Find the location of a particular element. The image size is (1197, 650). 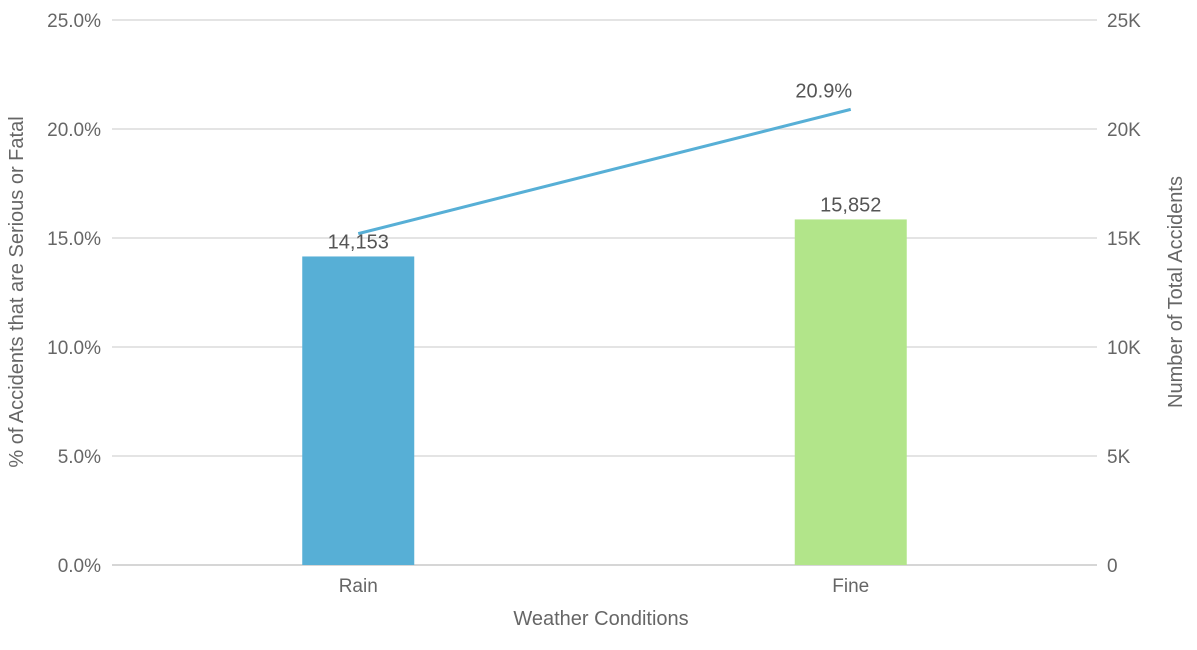

right-axis-ticks: 0 5K 10K 15K 20K 25K is located at coordinates (1124, 294).